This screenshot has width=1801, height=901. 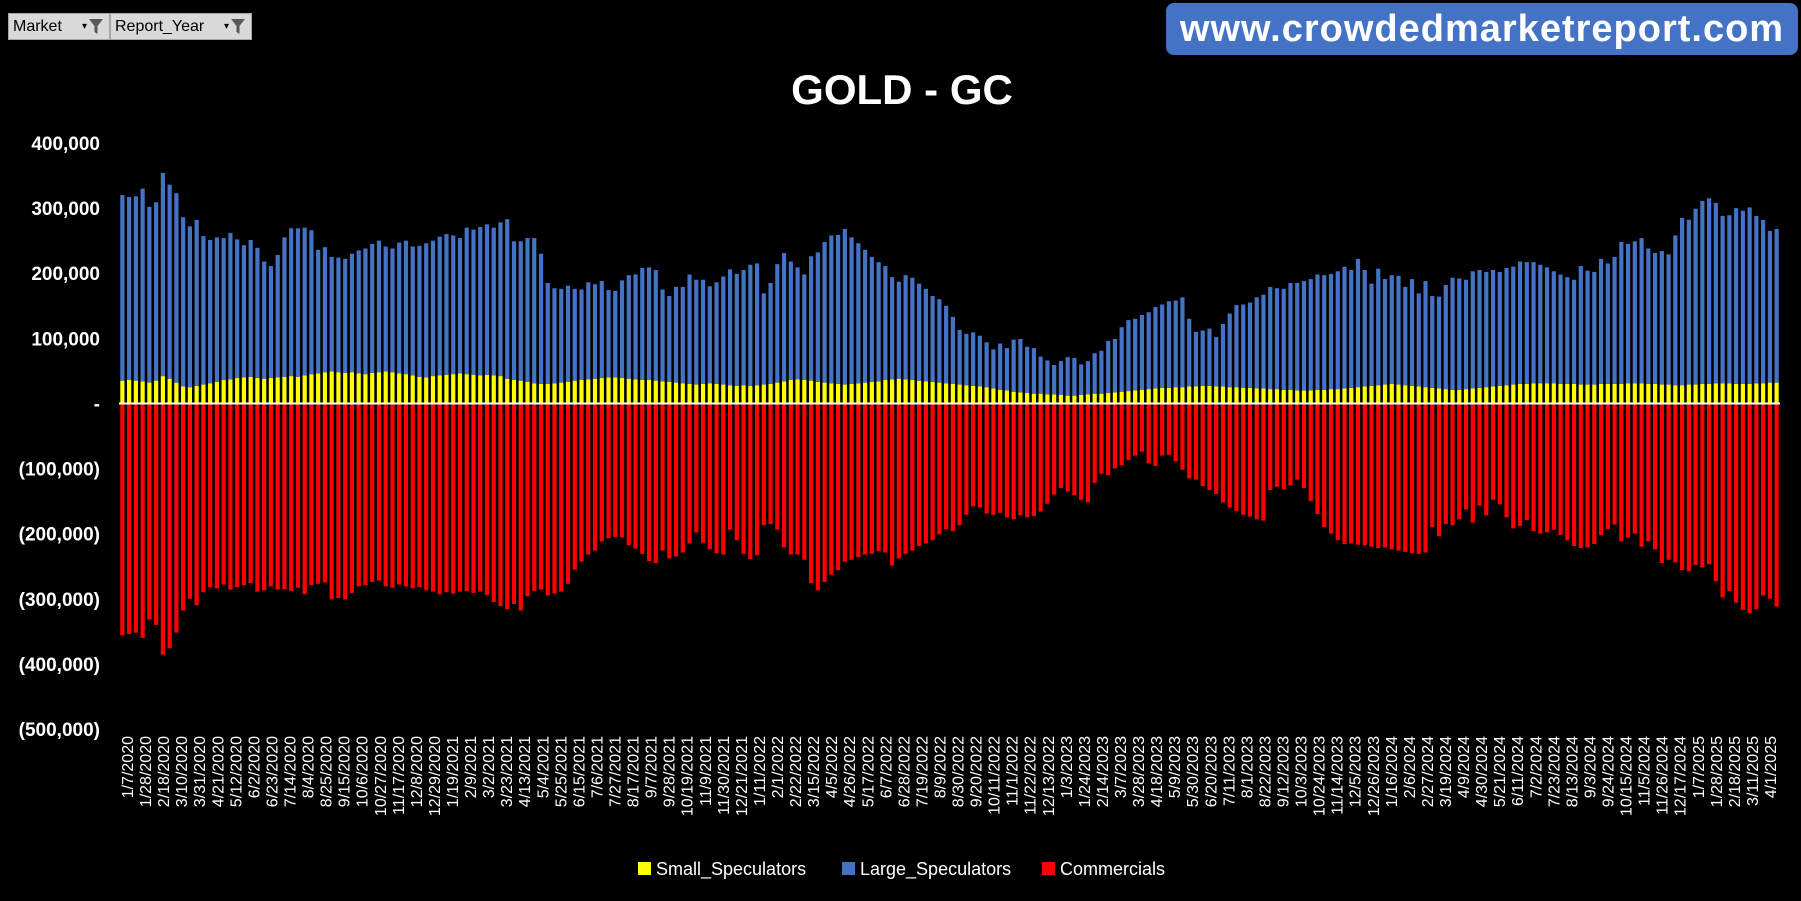 I want to click on y-tick-label: (400,000), so click(x=59, y=665).